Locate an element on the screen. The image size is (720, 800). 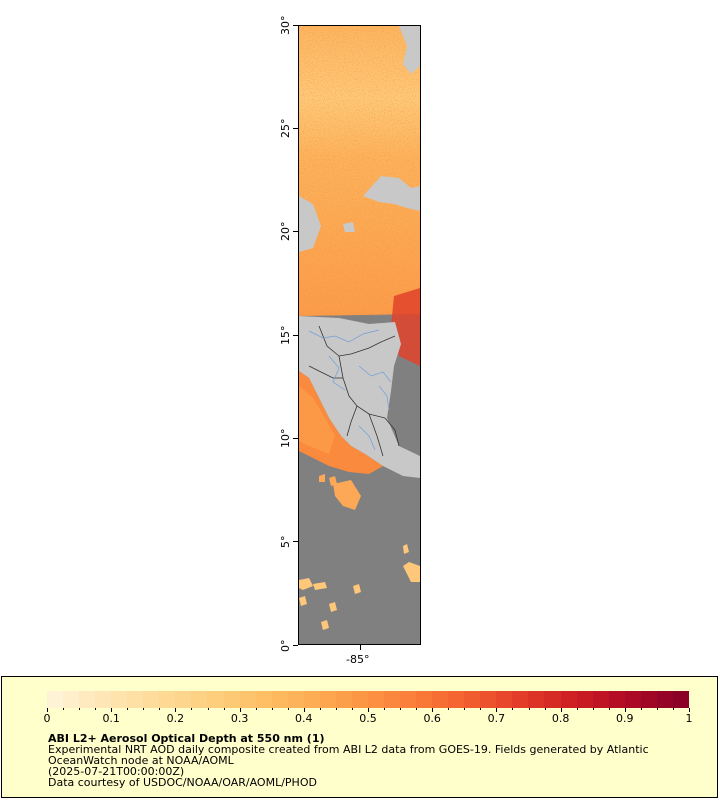
colorbar-tick-label: 0.1 is located at coordinates (111, 718).